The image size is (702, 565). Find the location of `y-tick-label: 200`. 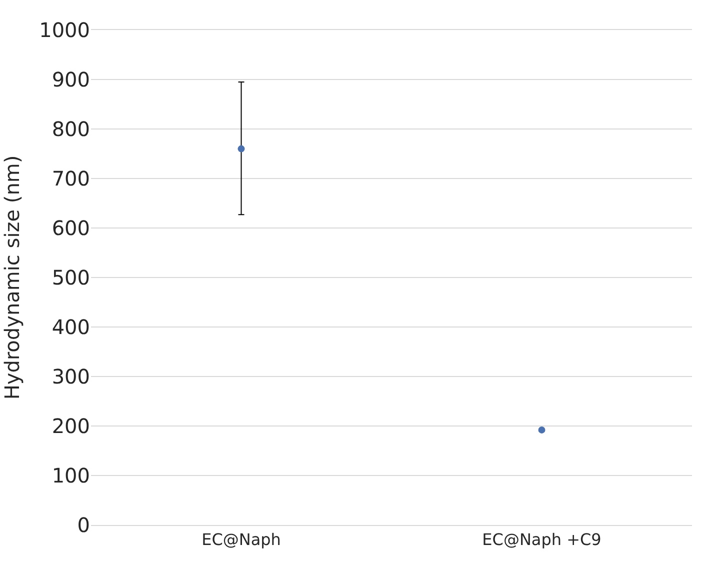

y-tick-label: 200 is located at coordinates (71, 426).